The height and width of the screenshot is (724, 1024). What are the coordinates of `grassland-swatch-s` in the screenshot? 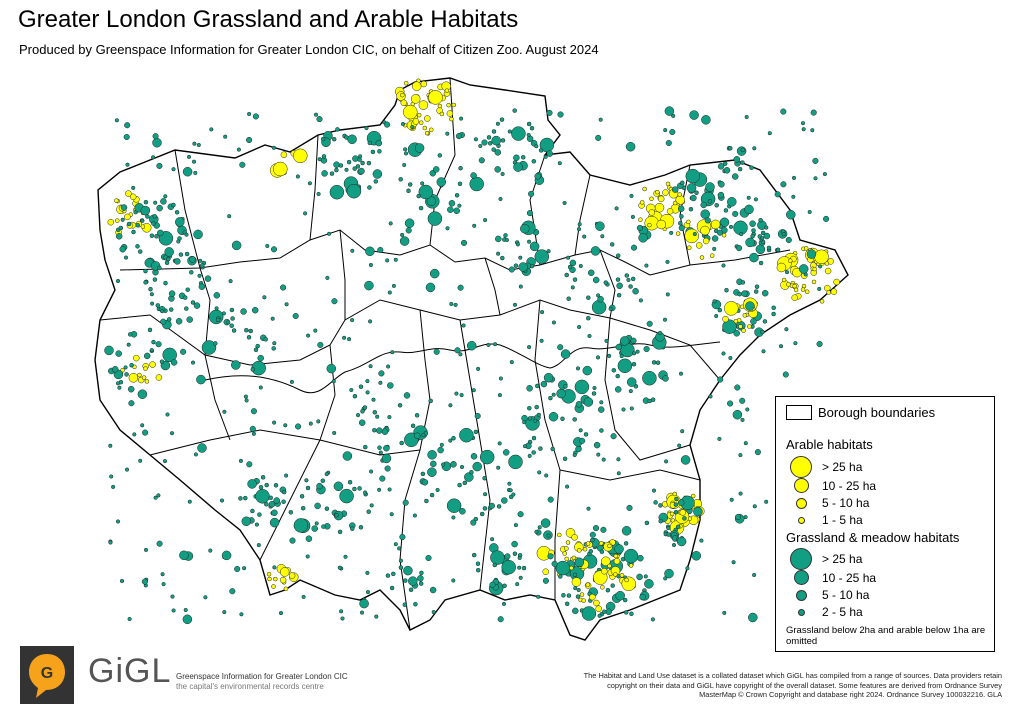 It's located at (801, 612).